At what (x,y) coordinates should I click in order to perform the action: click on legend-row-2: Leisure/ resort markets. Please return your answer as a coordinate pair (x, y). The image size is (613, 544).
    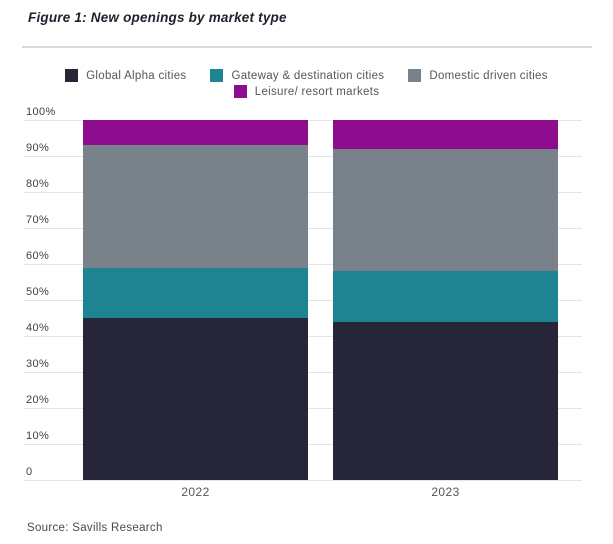
    Looking at the image, I should click on (306, 91).